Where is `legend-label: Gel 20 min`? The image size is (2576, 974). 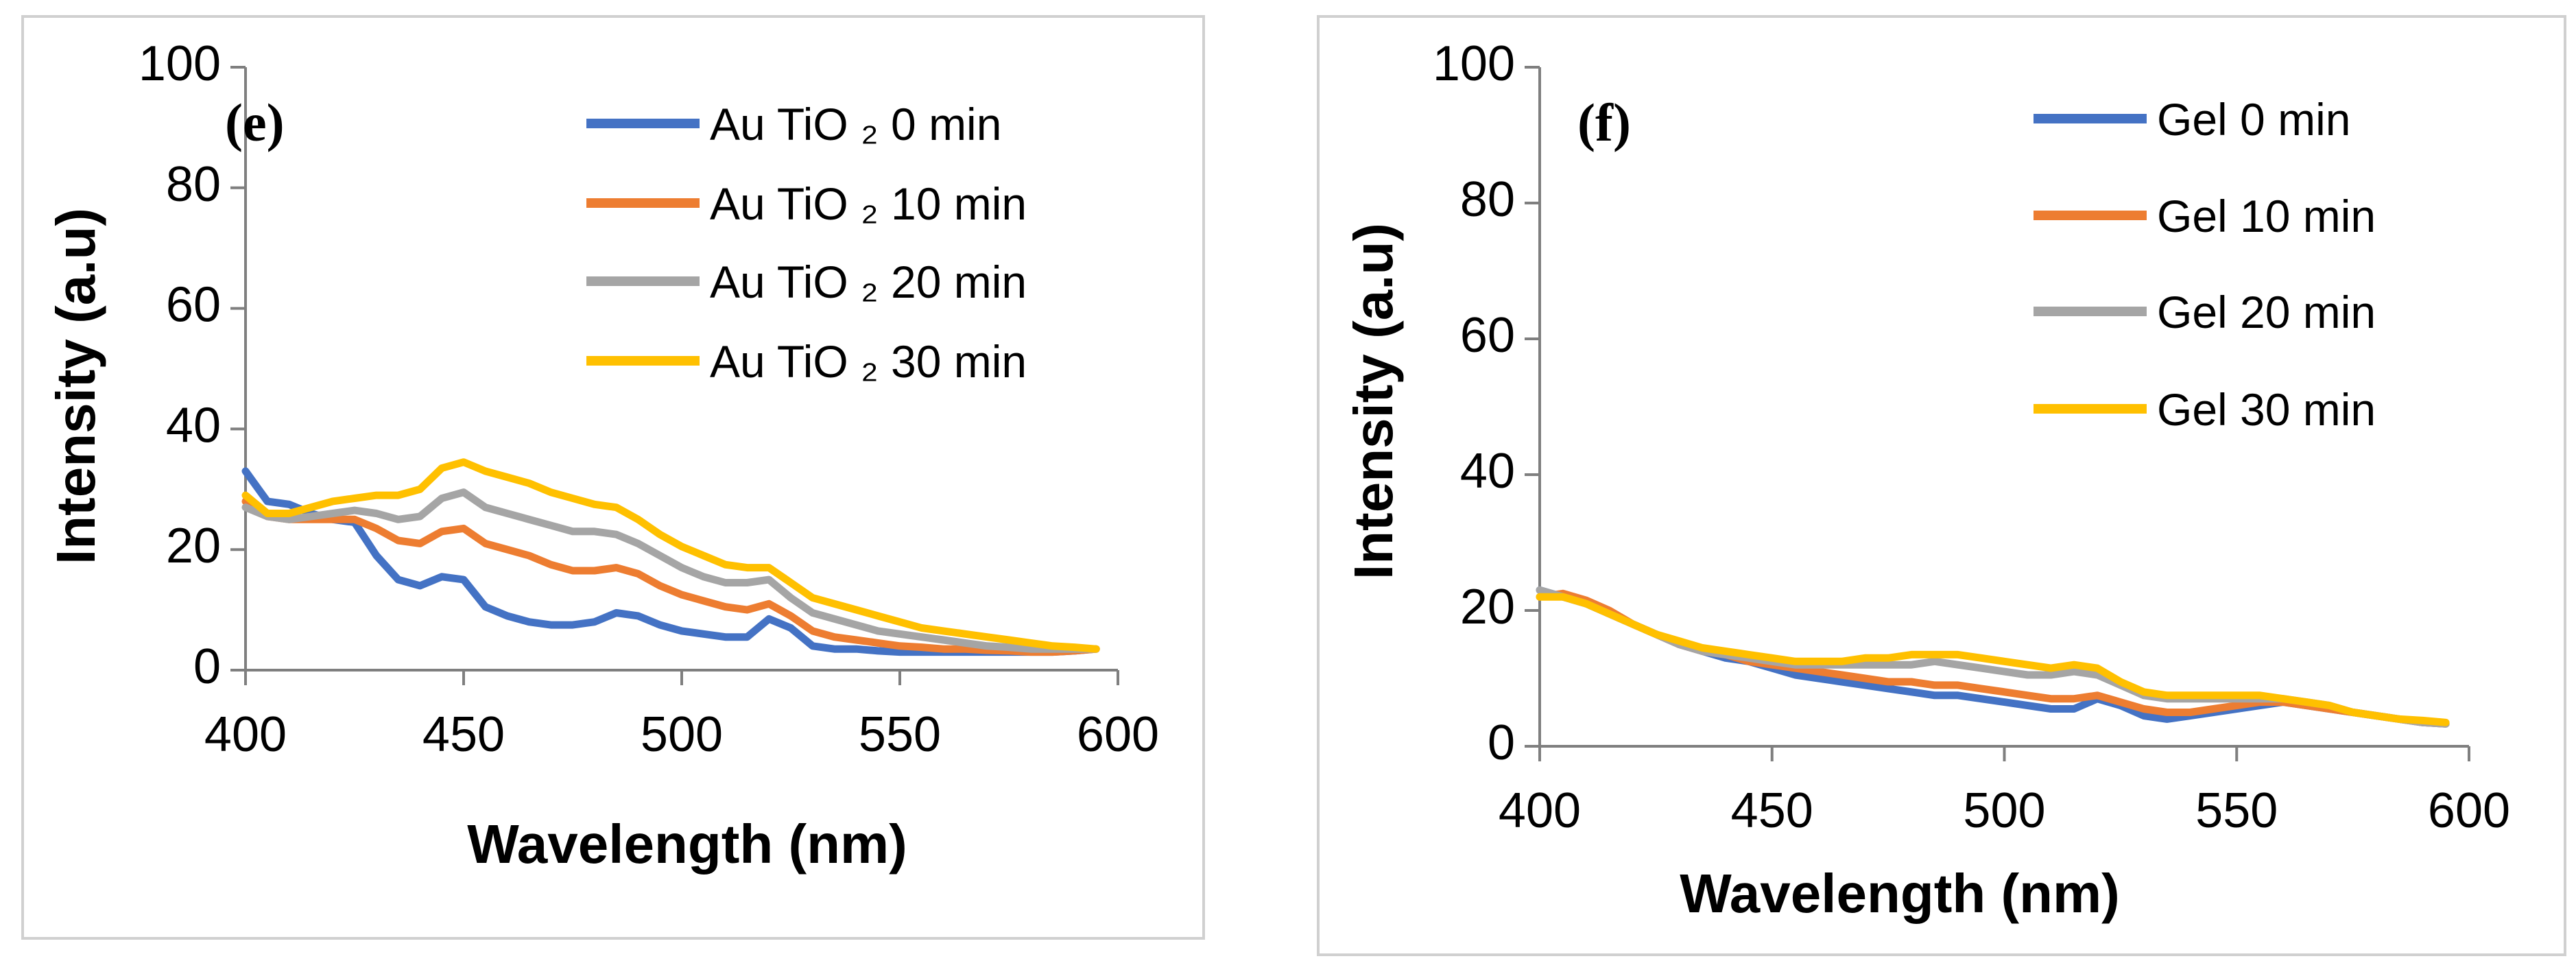
legend-label: Gel 20 min is located at coordinates (2266, 312).